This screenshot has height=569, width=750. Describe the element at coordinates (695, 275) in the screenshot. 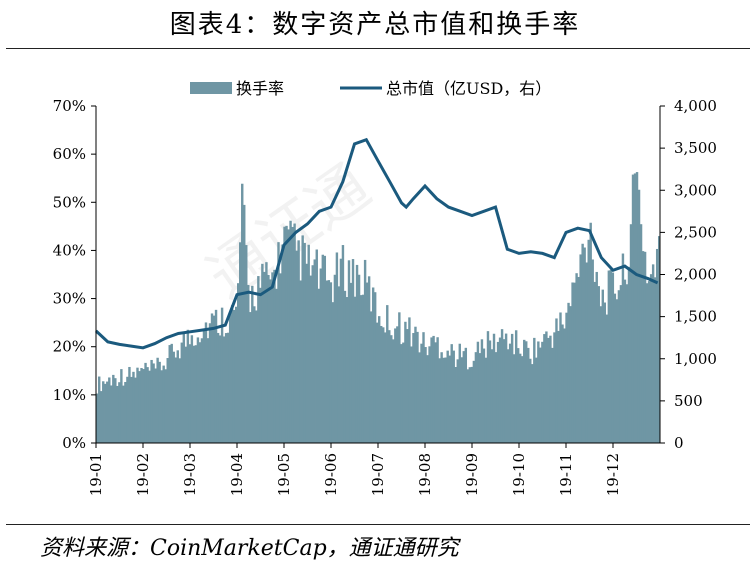

I see `right-tick-label: 2,000` at that location.